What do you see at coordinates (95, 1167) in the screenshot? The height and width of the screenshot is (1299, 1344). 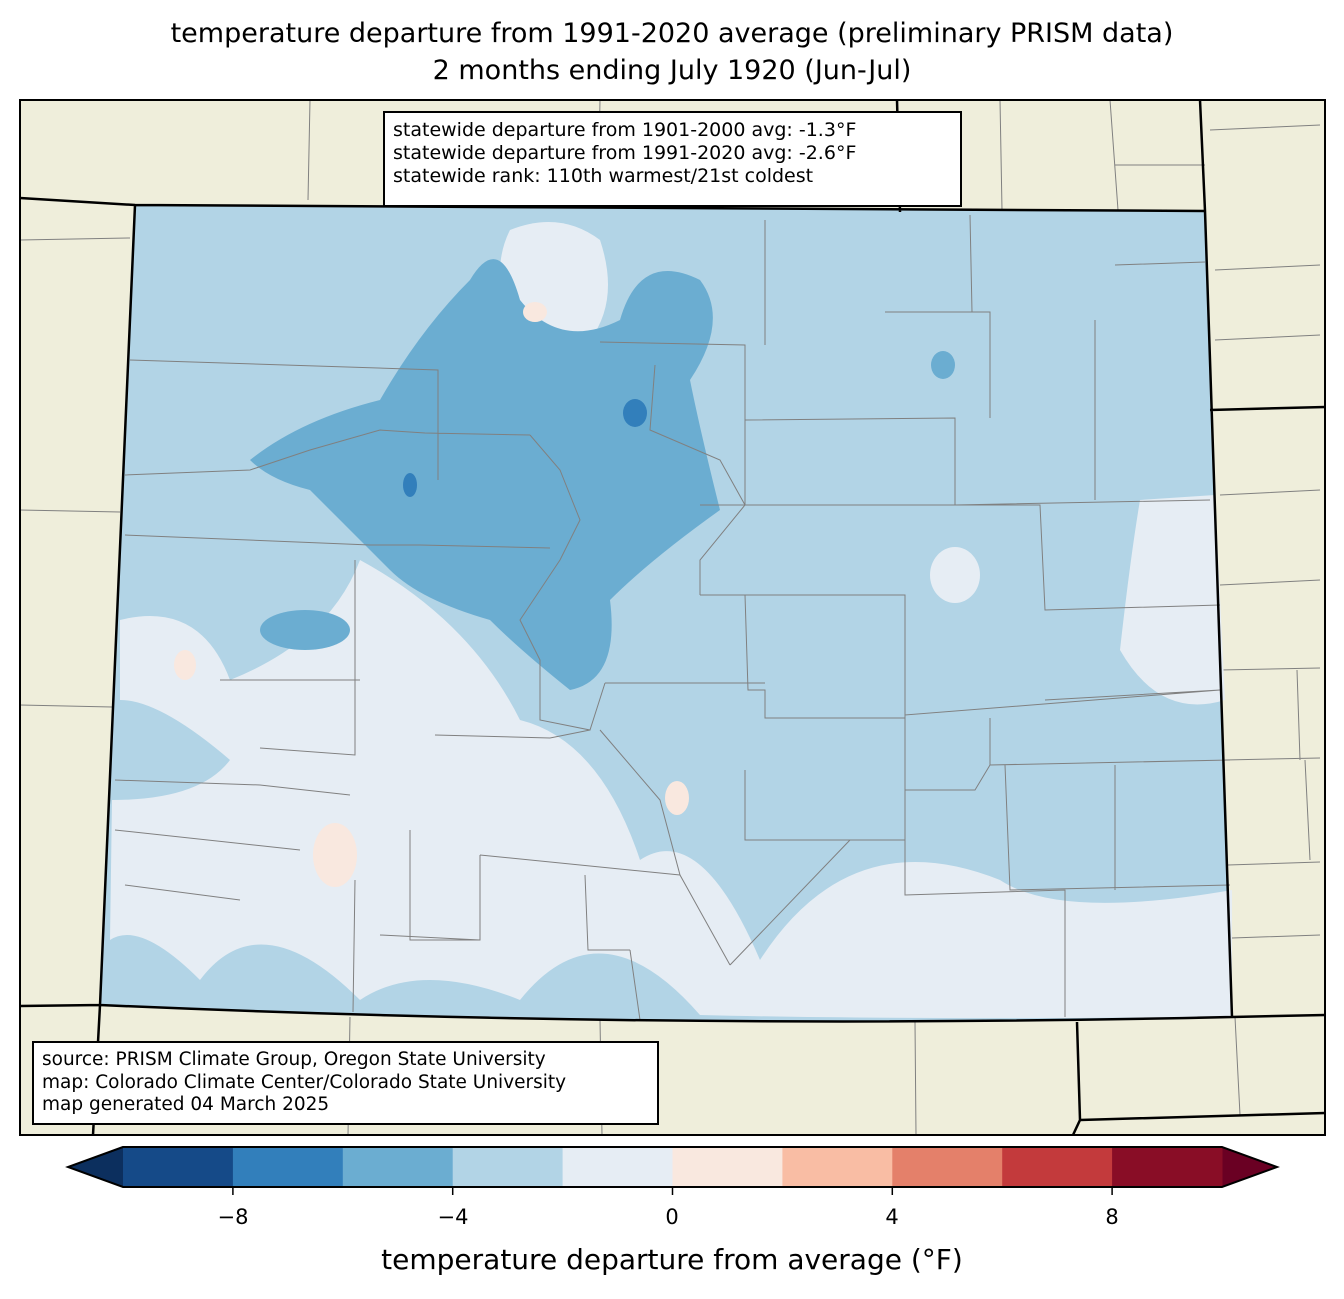 I see `colorbar-under-arrow` at bounding box center [95, 1167].